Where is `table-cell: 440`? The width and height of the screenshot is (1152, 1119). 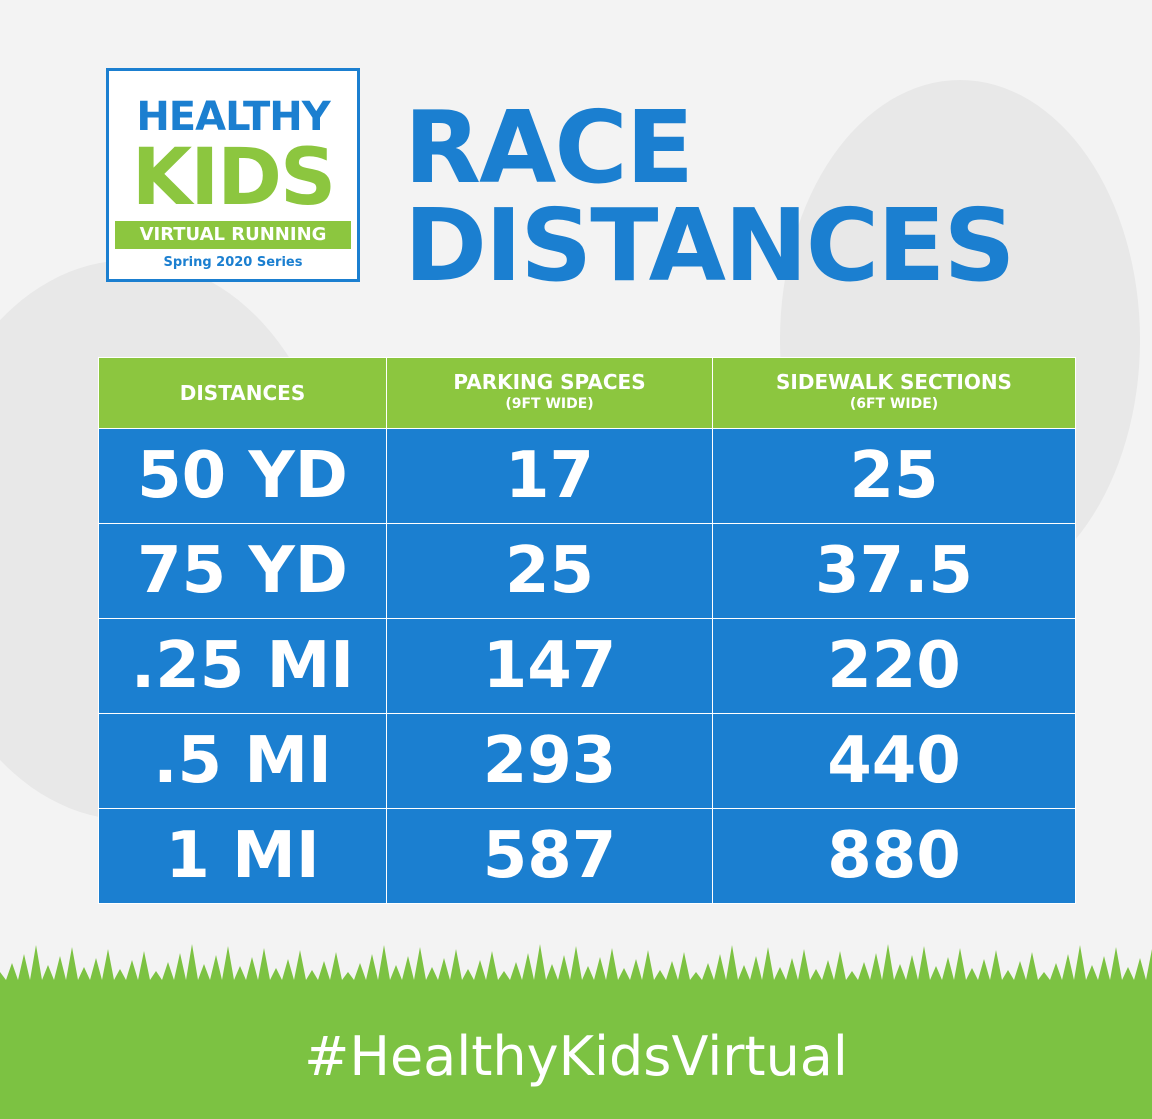
table-cell: 440 is located at coordinates (894, 761).